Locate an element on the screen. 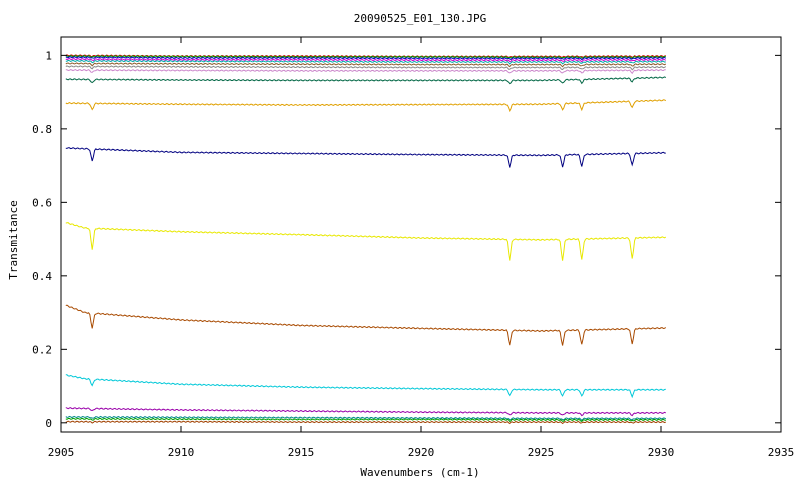 This screenshot has width=800, height=480. y-tick-label: 0.2 is located at coordinates (42, 349).